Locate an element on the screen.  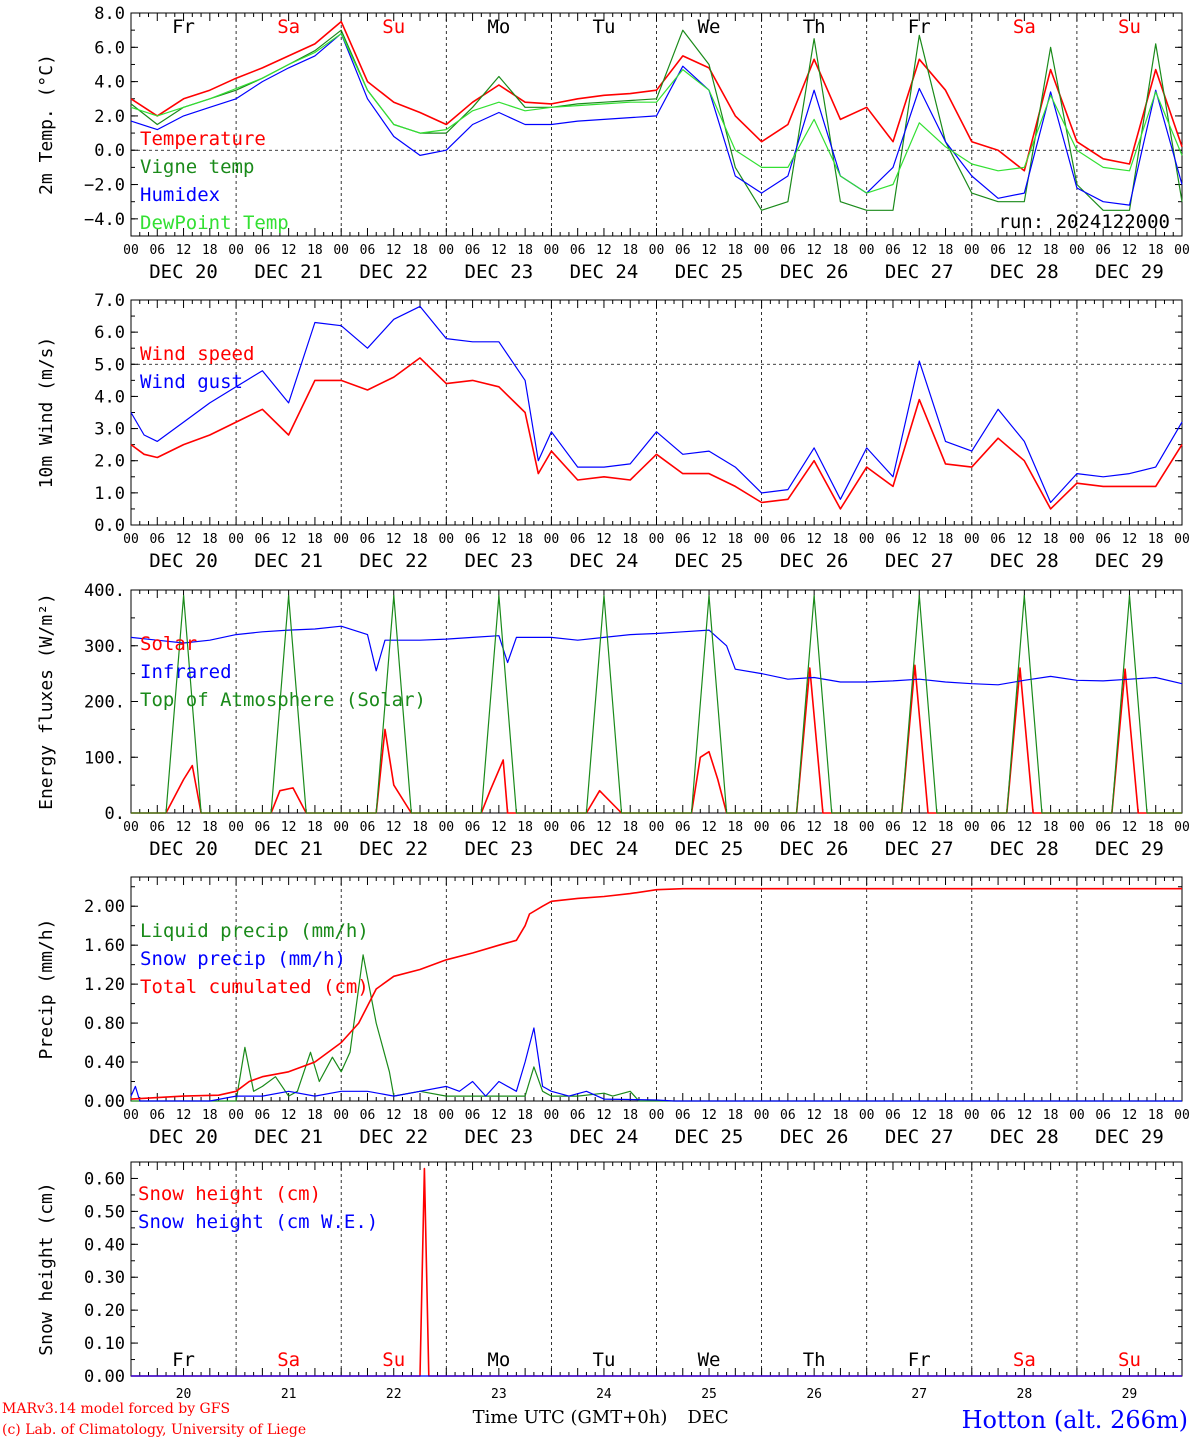
time-axis-title: Time UTC (GMT+0h) is located at coordinates (570, 1417).